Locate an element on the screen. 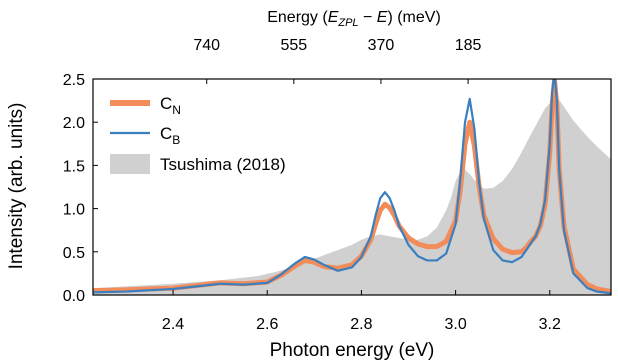 This screenshot has width=618, height=362. x-ticks: 2.4 2.6 2.8 3.0 3.2 is located at coordinates (361, 311).